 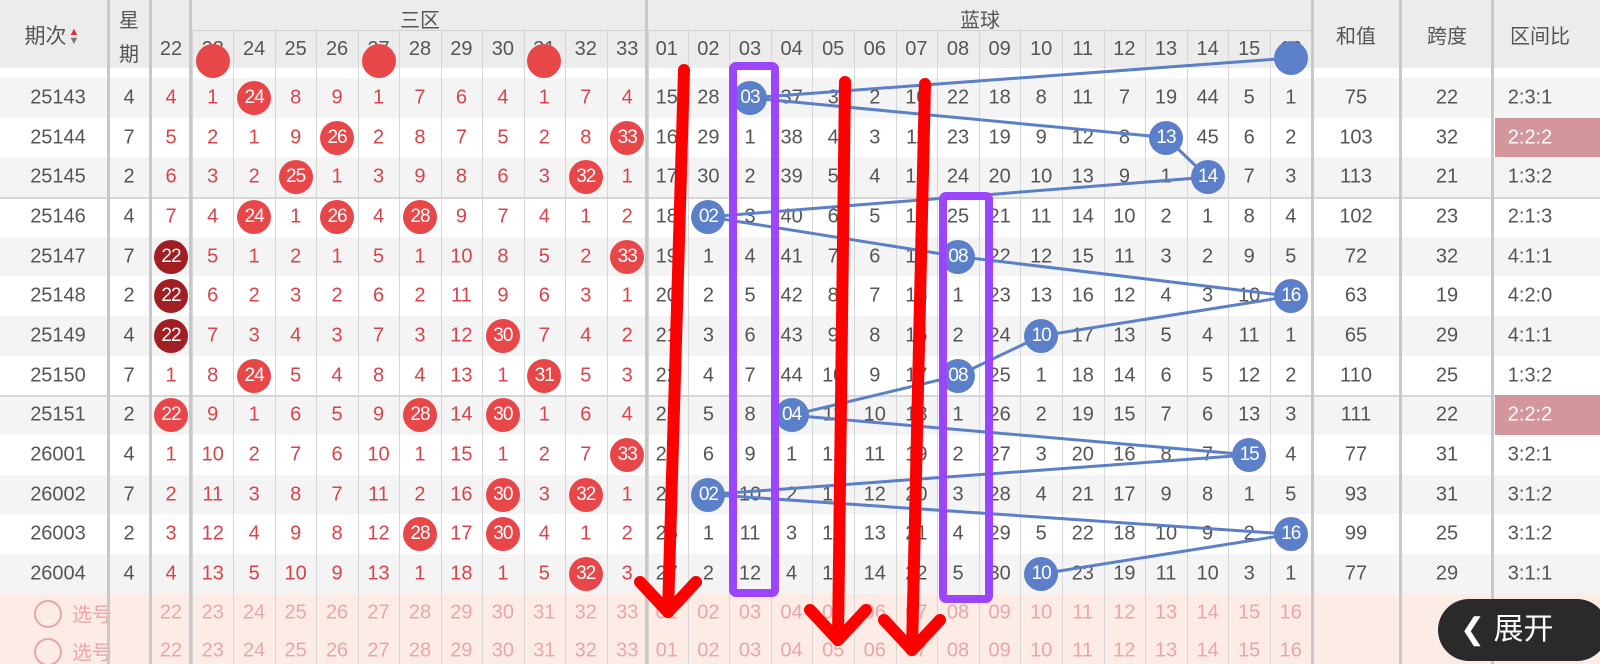 I want to click on blue-miss-cell: 9, so click(x=750, y=454).